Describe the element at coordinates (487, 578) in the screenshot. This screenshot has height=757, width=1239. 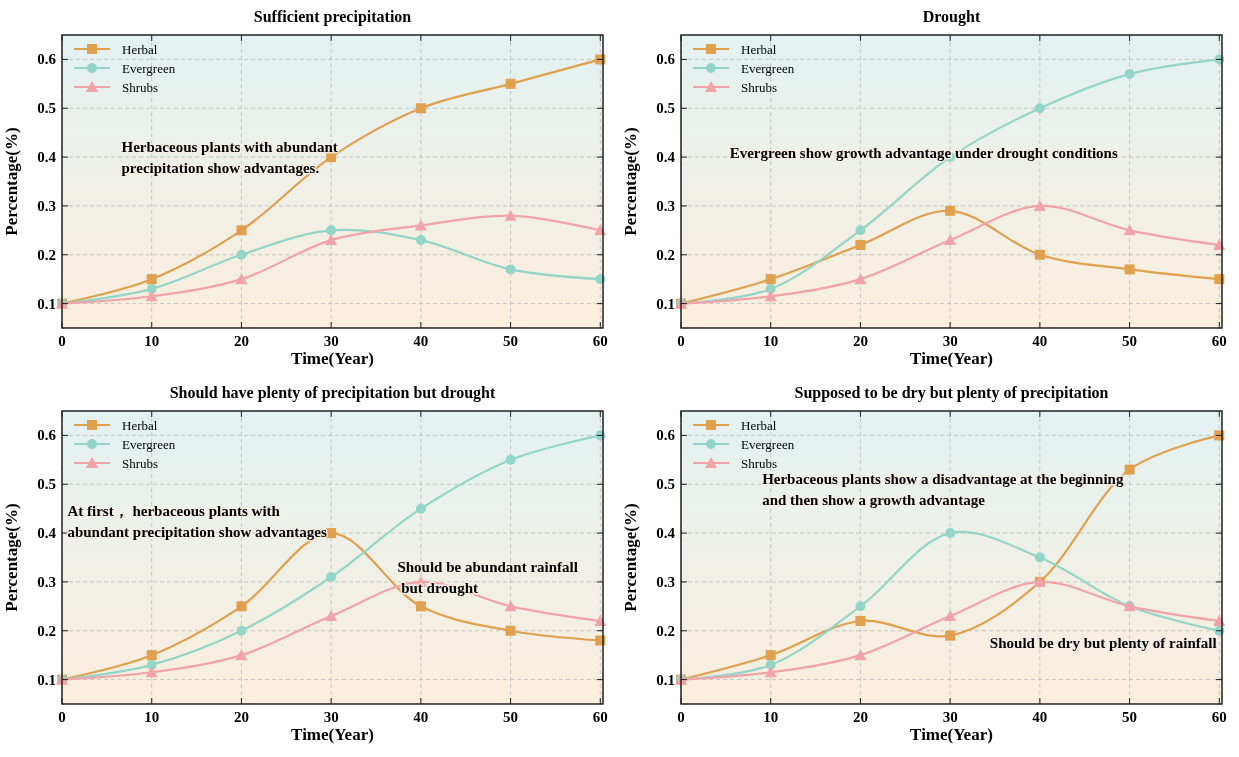
I see `annotation: Should be abundant rainfall but drought` at that location.